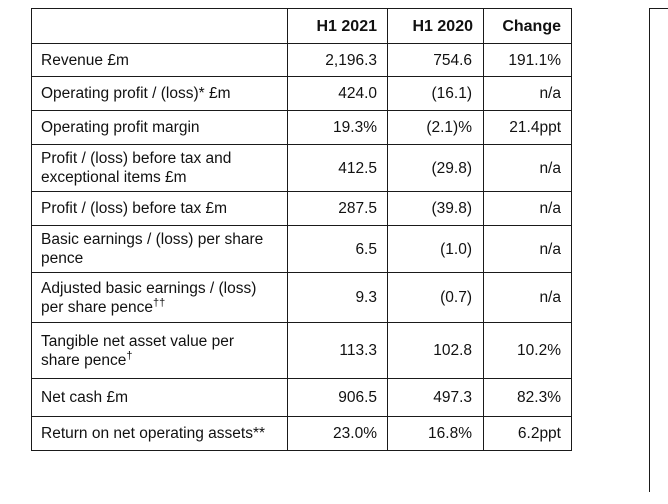  I want to click on row-label: Profit / (loss) before tax £m, so click(159, 208).